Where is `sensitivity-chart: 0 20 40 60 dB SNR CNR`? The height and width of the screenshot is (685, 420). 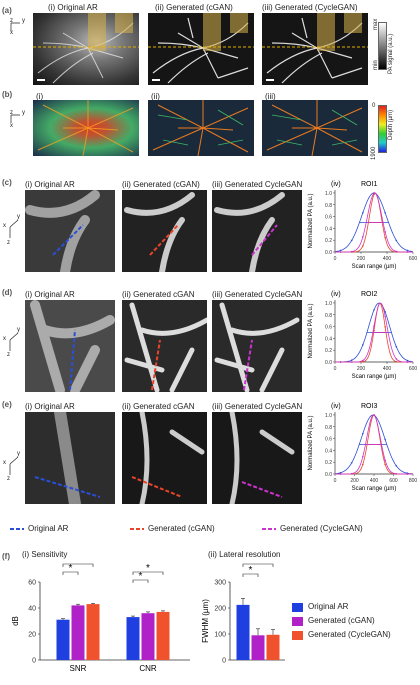
sensitivity-chart: 0 20 40 60 dB SNR CNR is located at coordinates (100, 626).